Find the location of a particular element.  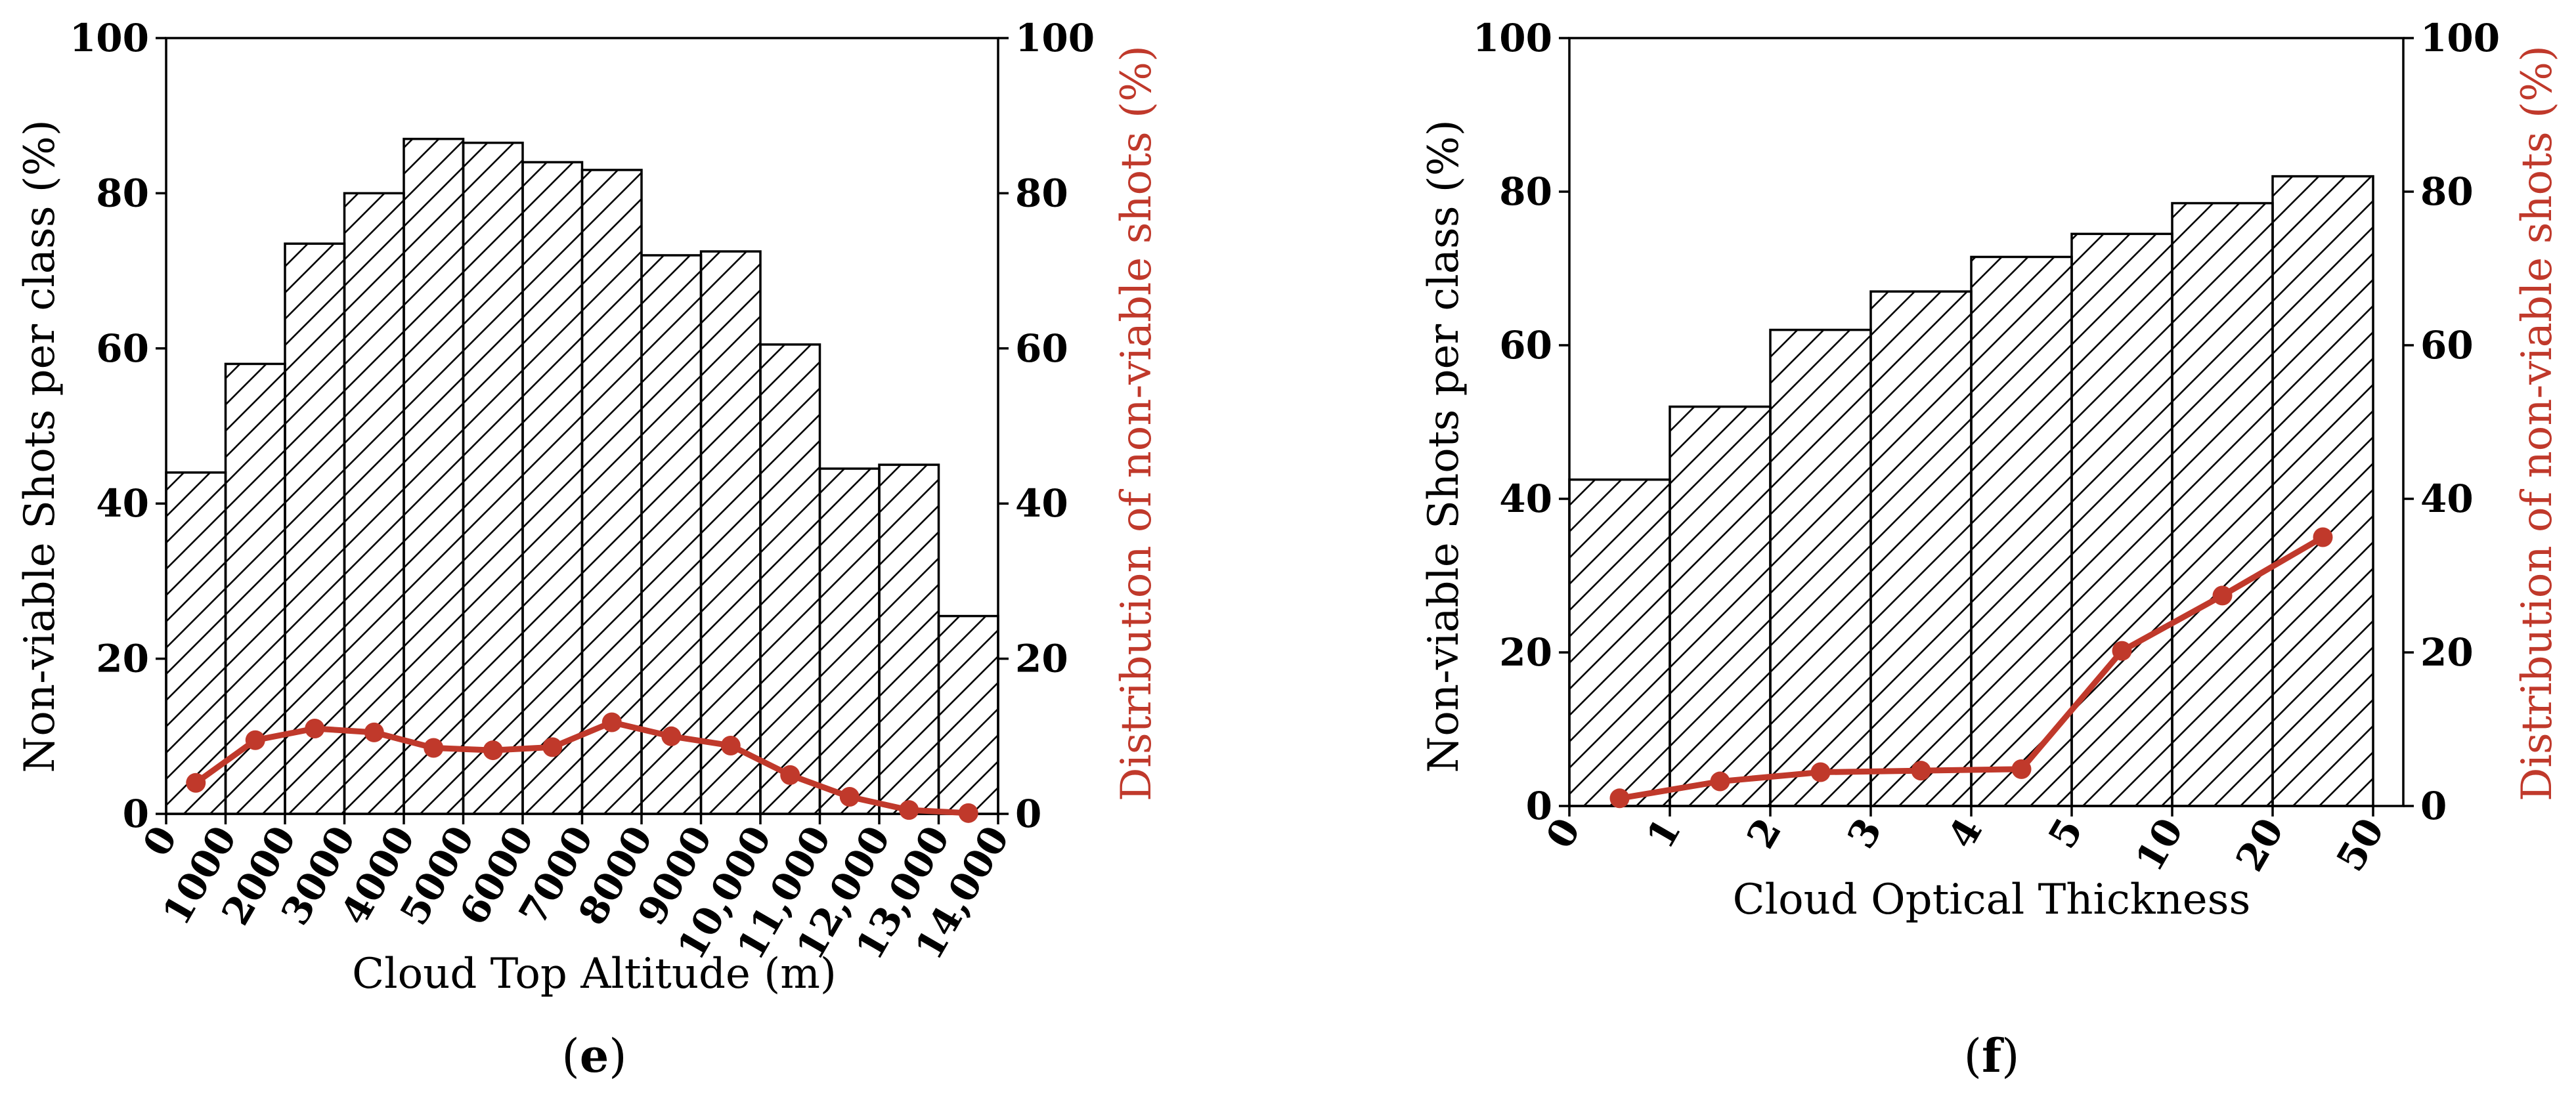

x-tick-label: 3 is located at coordinates (1864, 833).